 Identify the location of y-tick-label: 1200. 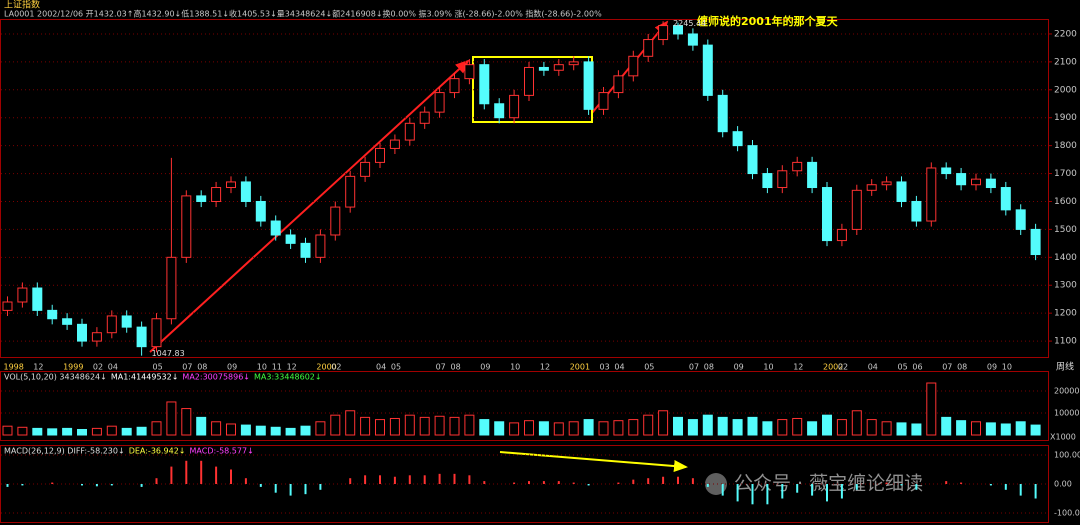
(1065, 314).